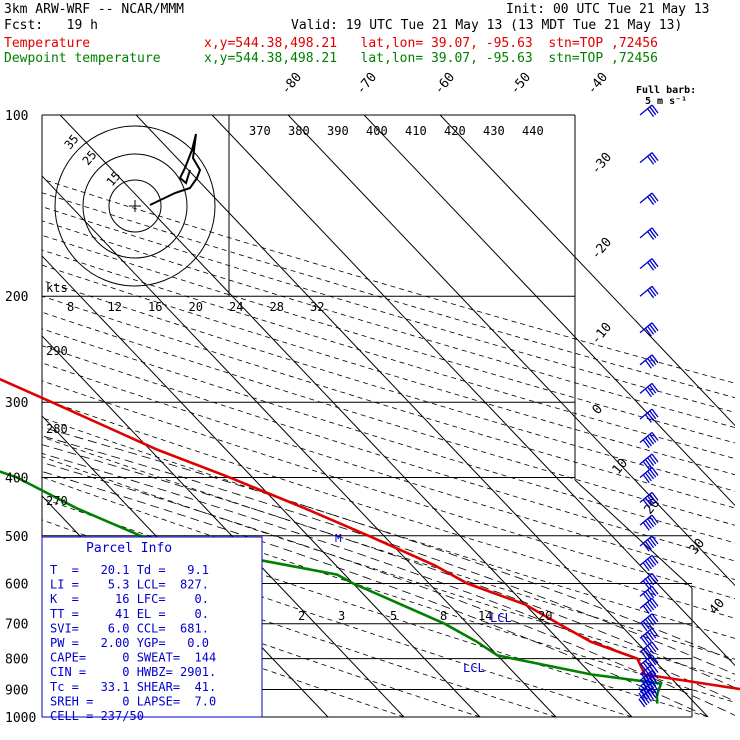 This screenshot has width=740, height=740. Describe the element at coordinates (277, 307) in the screenshot. I see `speed-tick-28: 28` at that location.